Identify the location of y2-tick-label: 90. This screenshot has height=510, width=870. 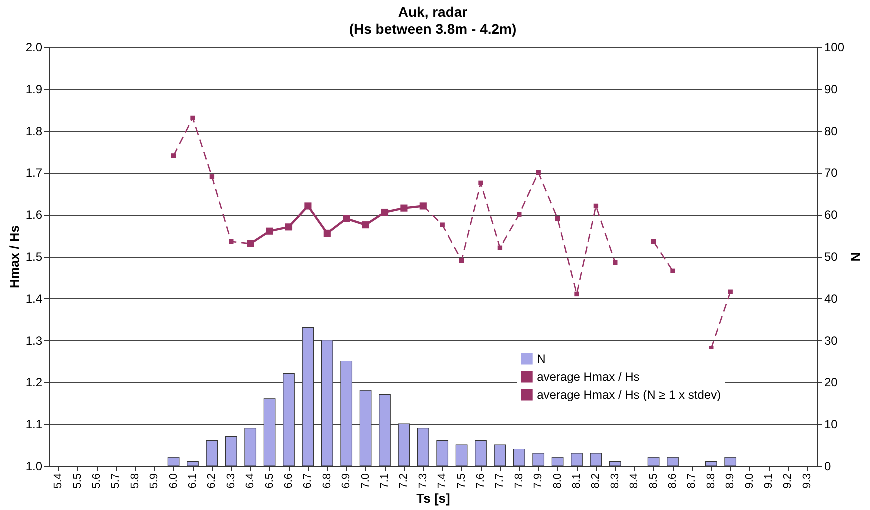
(831, 89).